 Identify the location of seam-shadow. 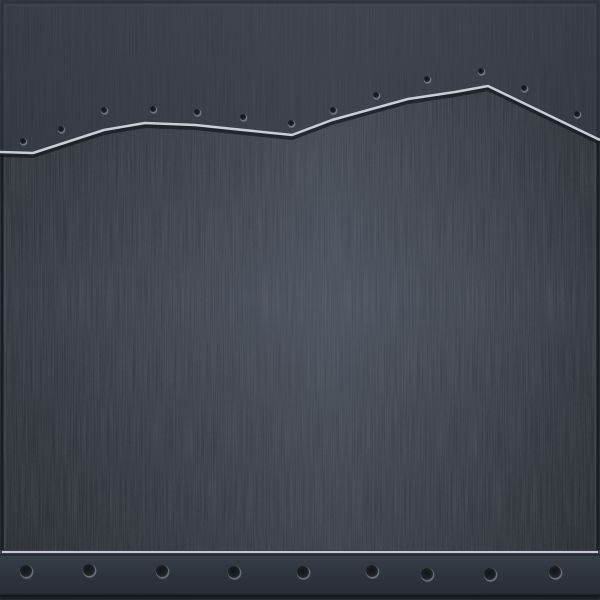
(300, 122).